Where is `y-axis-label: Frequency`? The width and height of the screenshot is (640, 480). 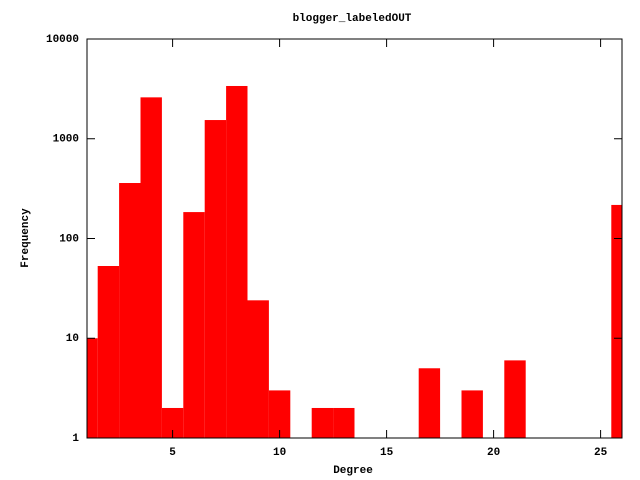
y-axis-label: Frequency is located at coordinates (26, 238).